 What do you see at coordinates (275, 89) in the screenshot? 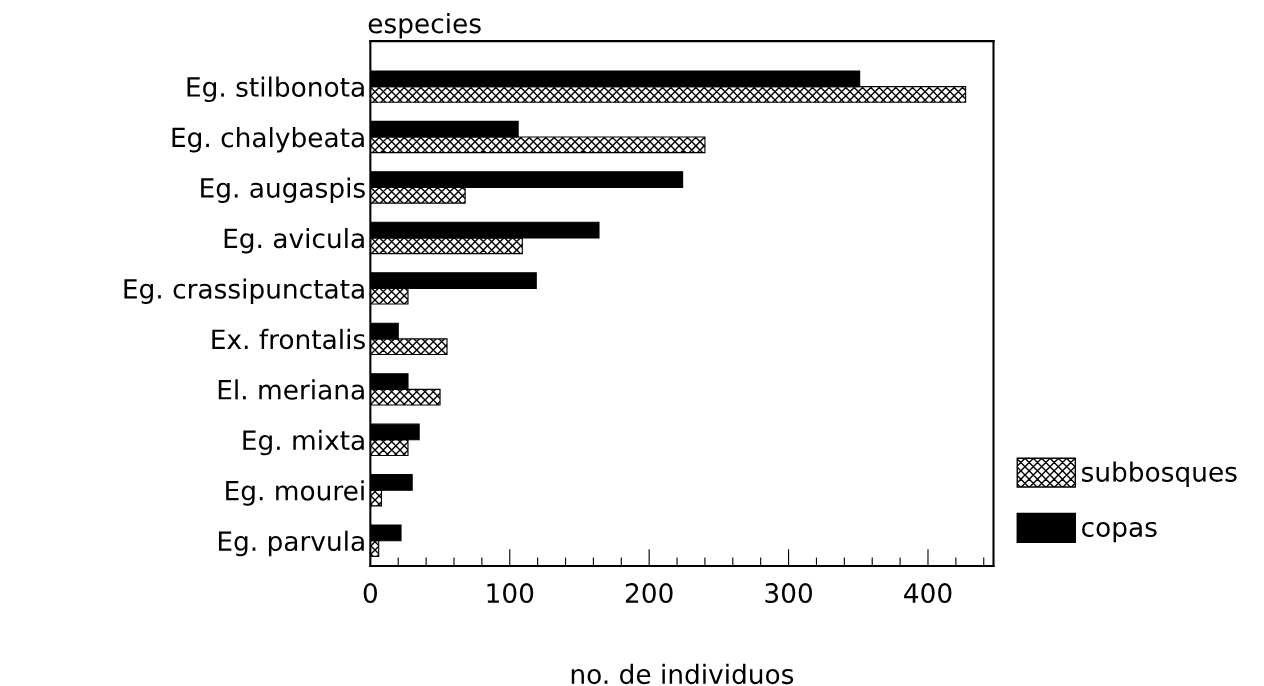
I see `y-tick-label: Eg. stilbonota` at bounding box center [275, 89].